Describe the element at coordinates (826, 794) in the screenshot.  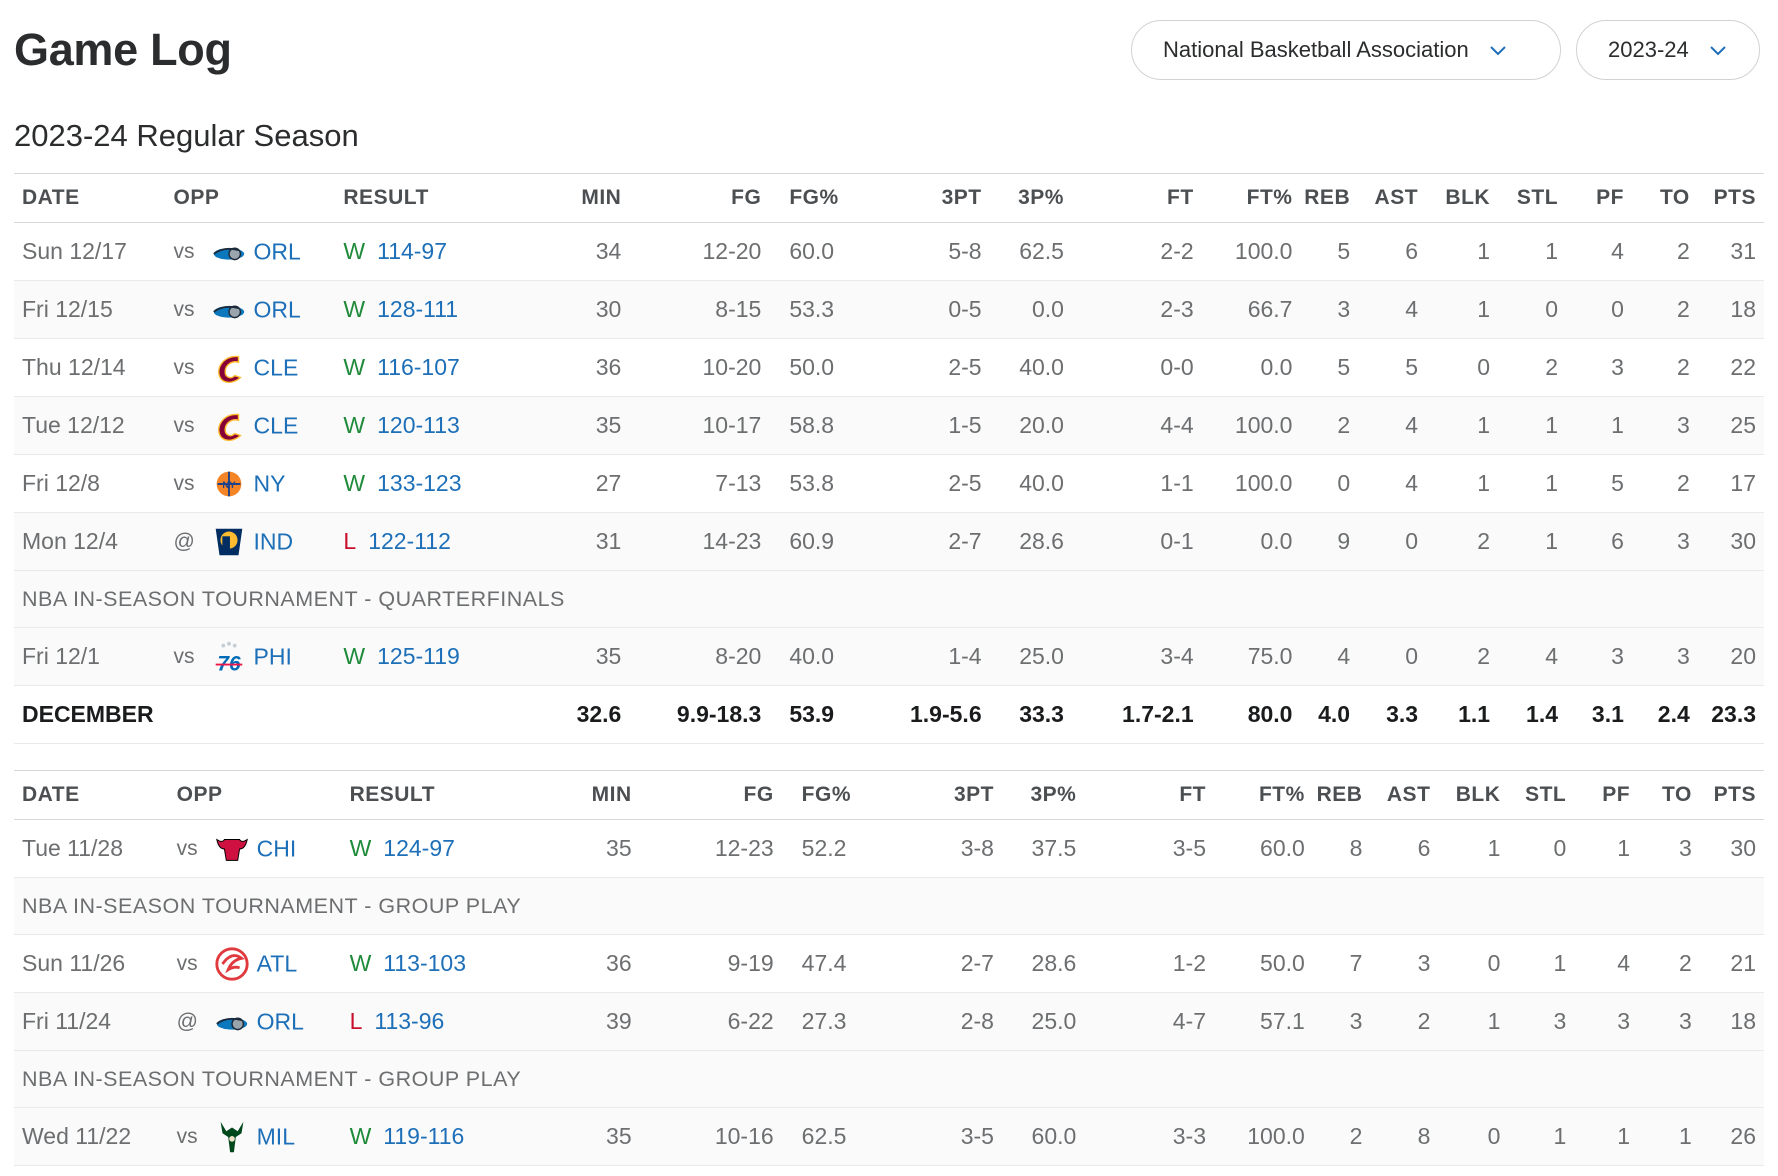
I see `col-header-fg-pct: FG%` at that location.